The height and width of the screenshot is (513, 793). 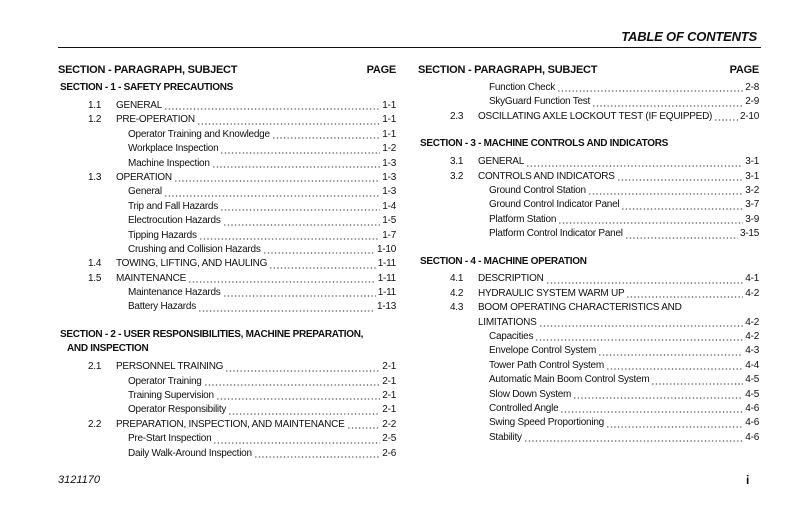 I want to click on toc-entry: Slow Down System 4-5, so click(x=588, y=395).